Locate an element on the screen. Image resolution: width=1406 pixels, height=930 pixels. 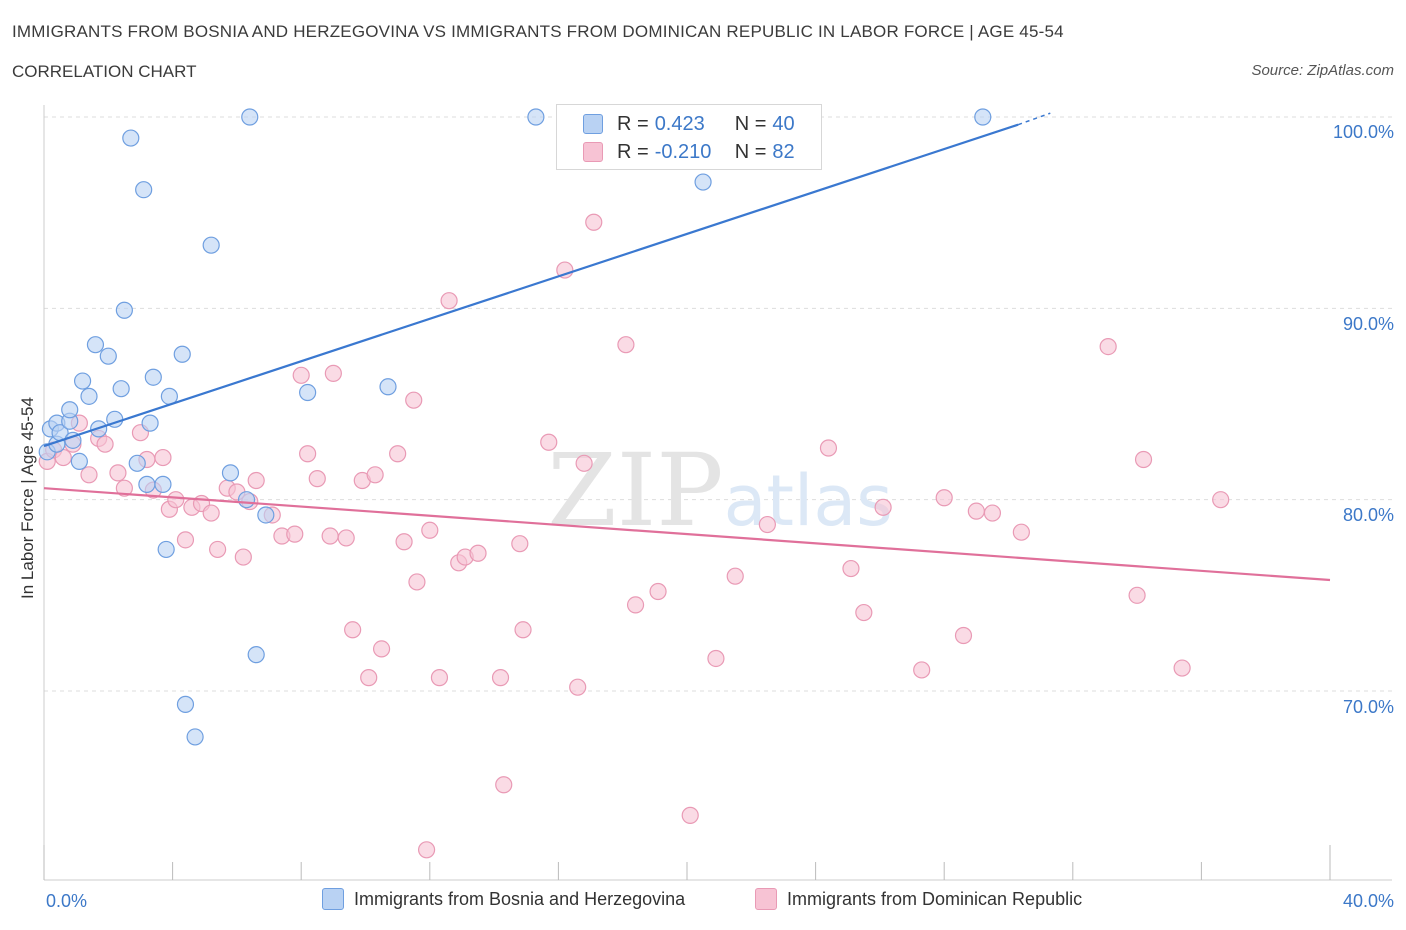
y-tick-label: 100.0% is located at coordinates (1363, 132).